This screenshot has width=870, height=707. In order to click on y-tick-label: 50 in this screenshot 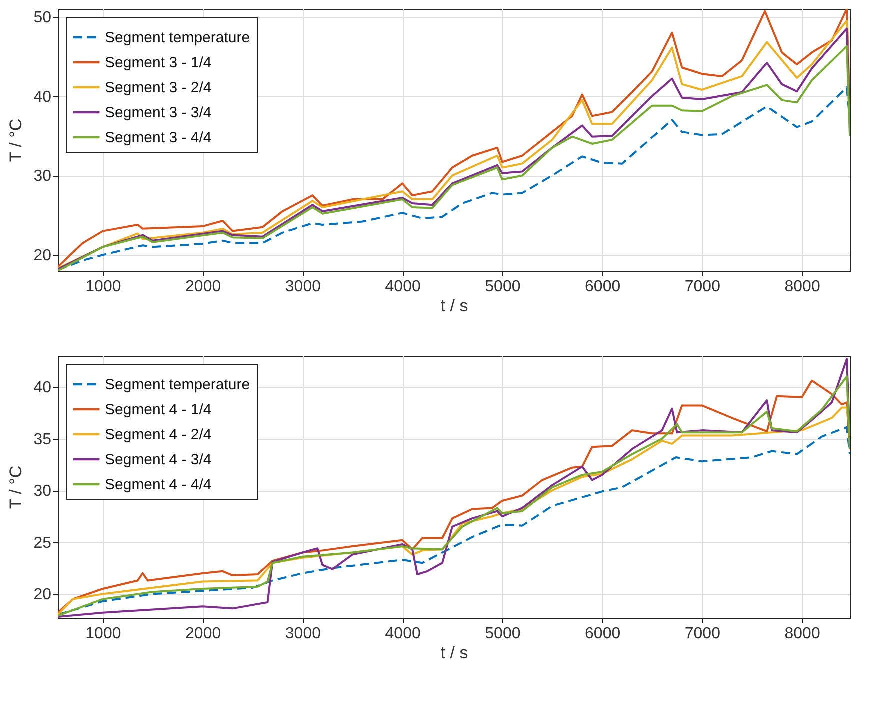, I will do `click(43, 17)`.